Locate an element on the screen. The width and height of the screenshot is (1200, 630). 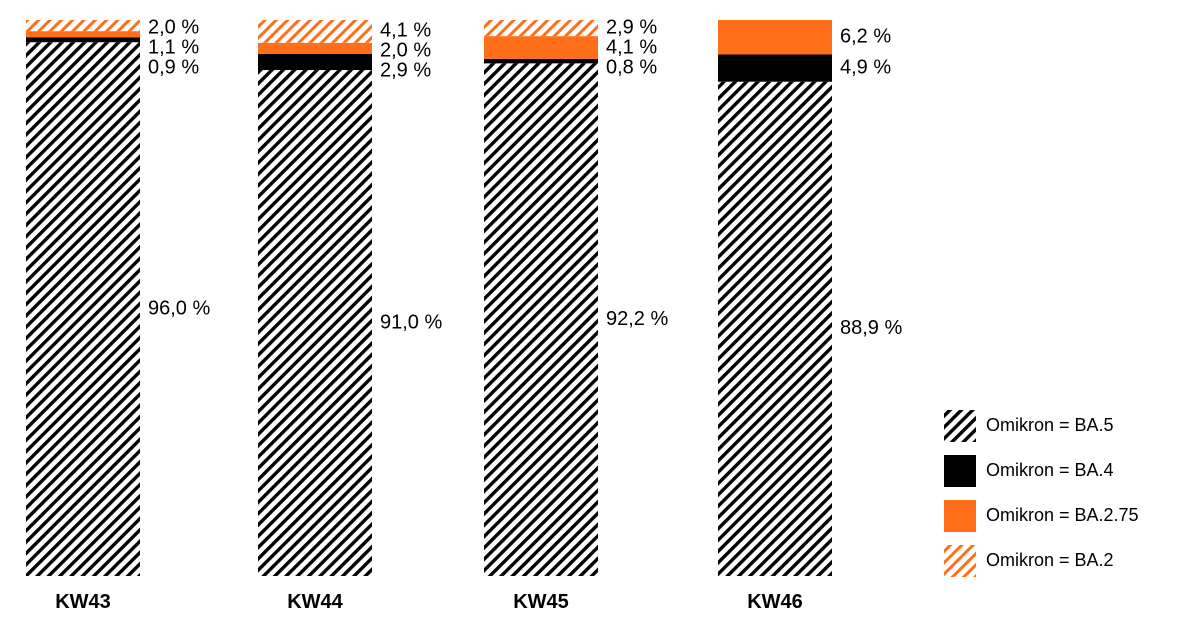
legend-label-0: Omikron = BA.5 is located at coordinates (1050, 425).